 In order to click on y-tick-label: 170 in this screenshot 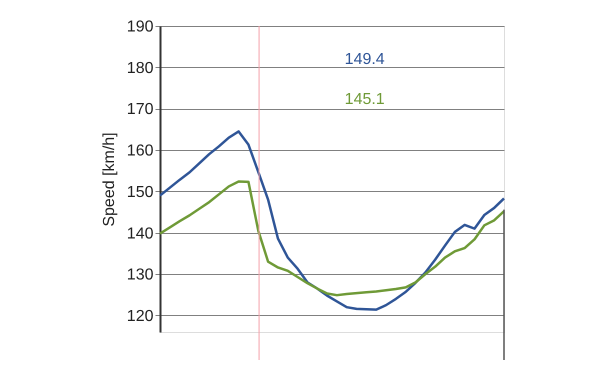, I will do `click(140, 109)`.